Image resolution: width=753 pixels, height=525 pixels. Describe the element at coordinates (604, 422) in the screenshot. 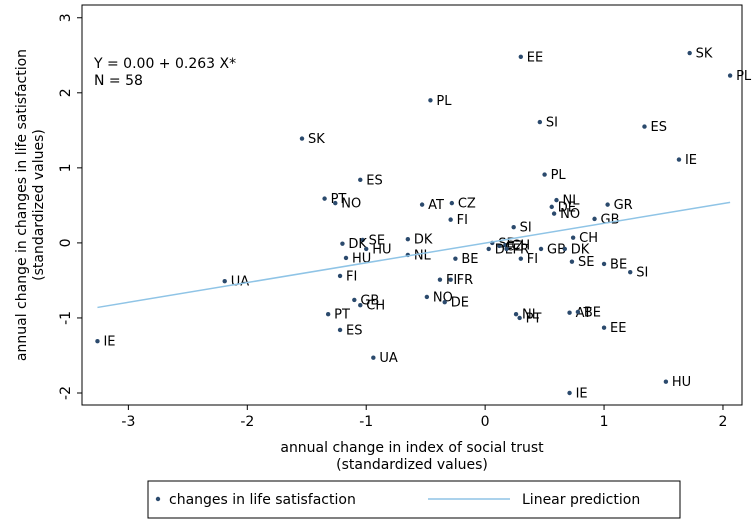

I see `x-tick-label: 1` at that location.